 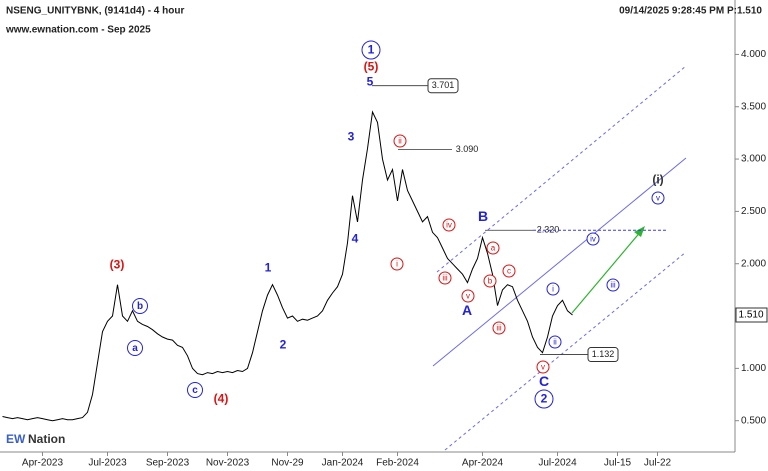 What do you see at coordinates (483, 216) in the screenshot?
I see `wave-label: B` at bounding box center [483, 216].